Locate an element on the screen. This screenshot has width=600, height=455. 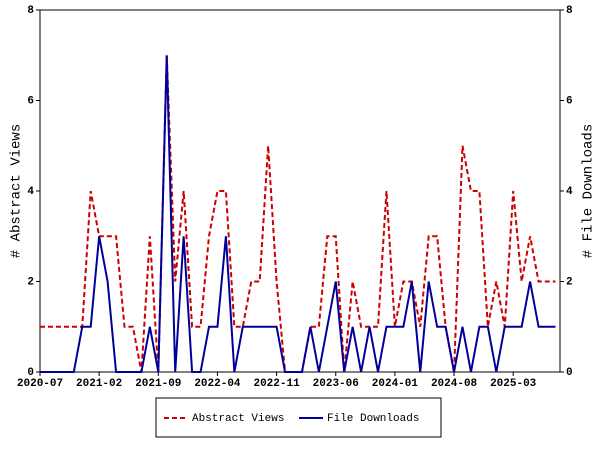
x-tick-label: 2023-06 is located at coordinates (336, 384).